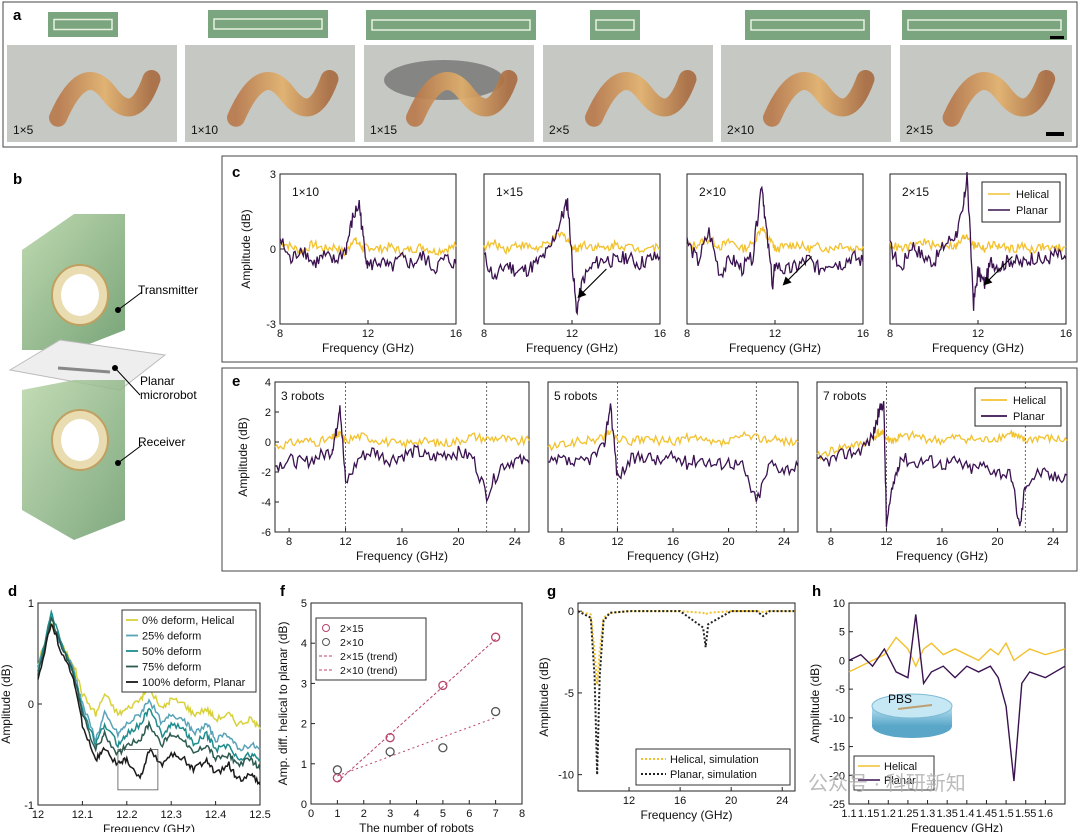 The image size is (1080, 837). Describe the element at coordinates (416, 814) in the screenshot. I see `xtick-label-f: 4` at that location.